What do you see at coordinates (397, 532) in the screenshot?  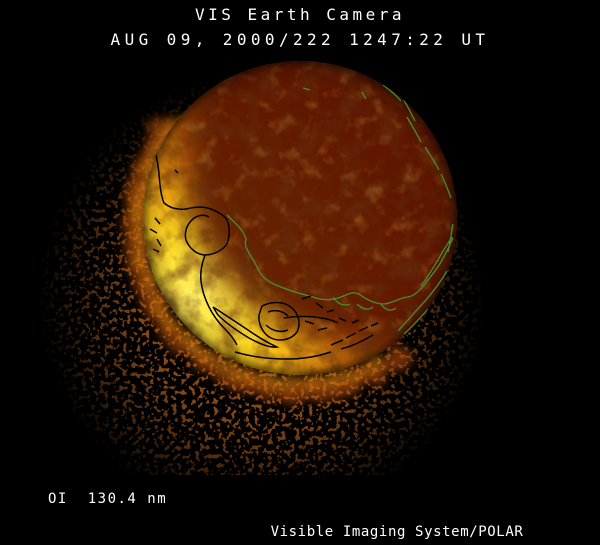 I see `credit-line-instrument: Visible Imaging System/POLAR` at bounding box center [397, 532].